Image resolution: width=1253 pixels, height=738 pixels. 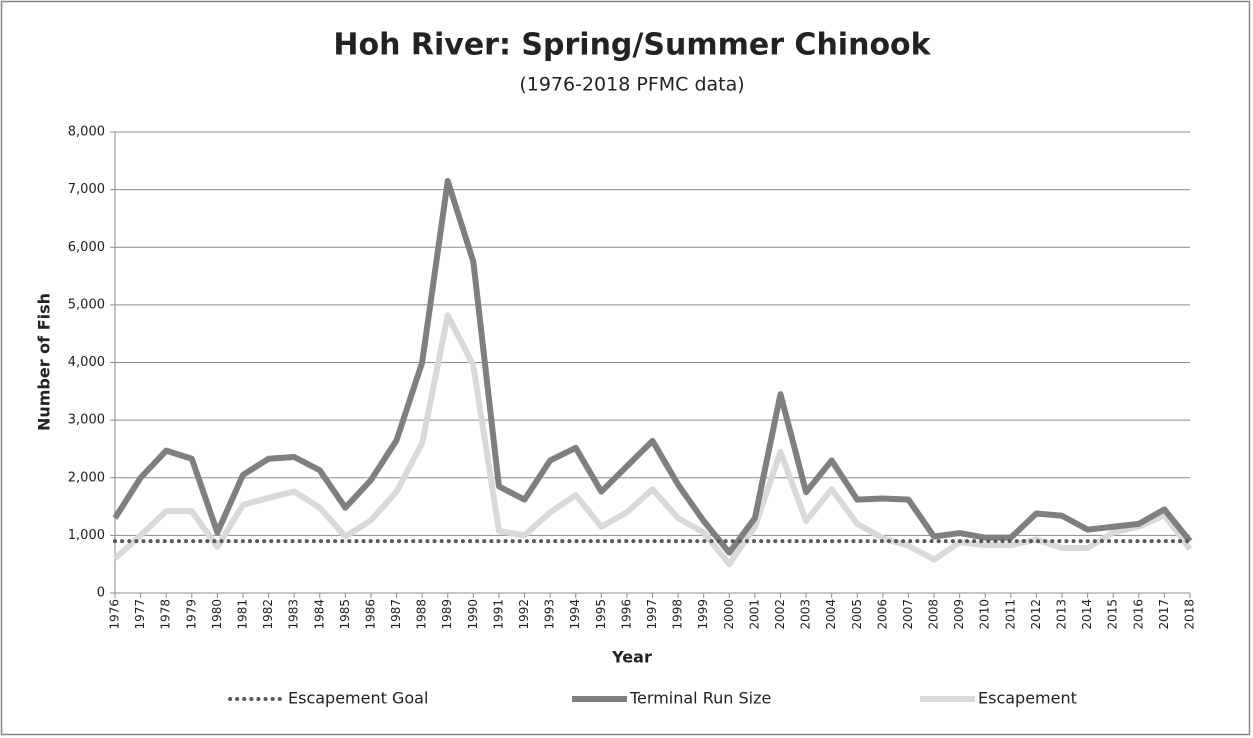 What do you see at coordinates (1062, 614) in the screenshot?
I see `x-tick-label: 2013` at bounding box center [1062, 614].